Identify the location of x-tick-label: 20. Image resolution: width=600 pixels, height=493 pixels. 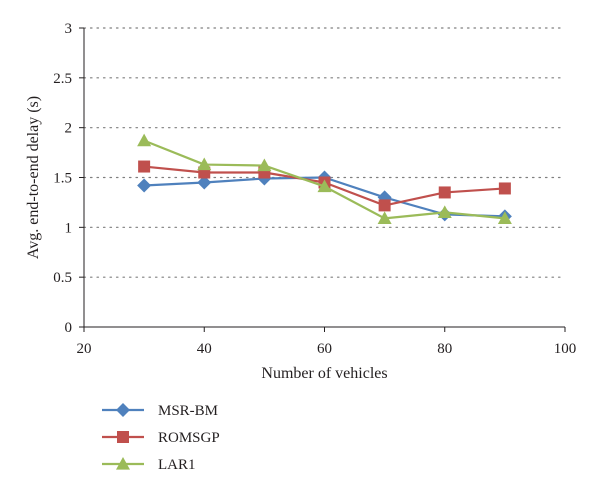
(84, 349).